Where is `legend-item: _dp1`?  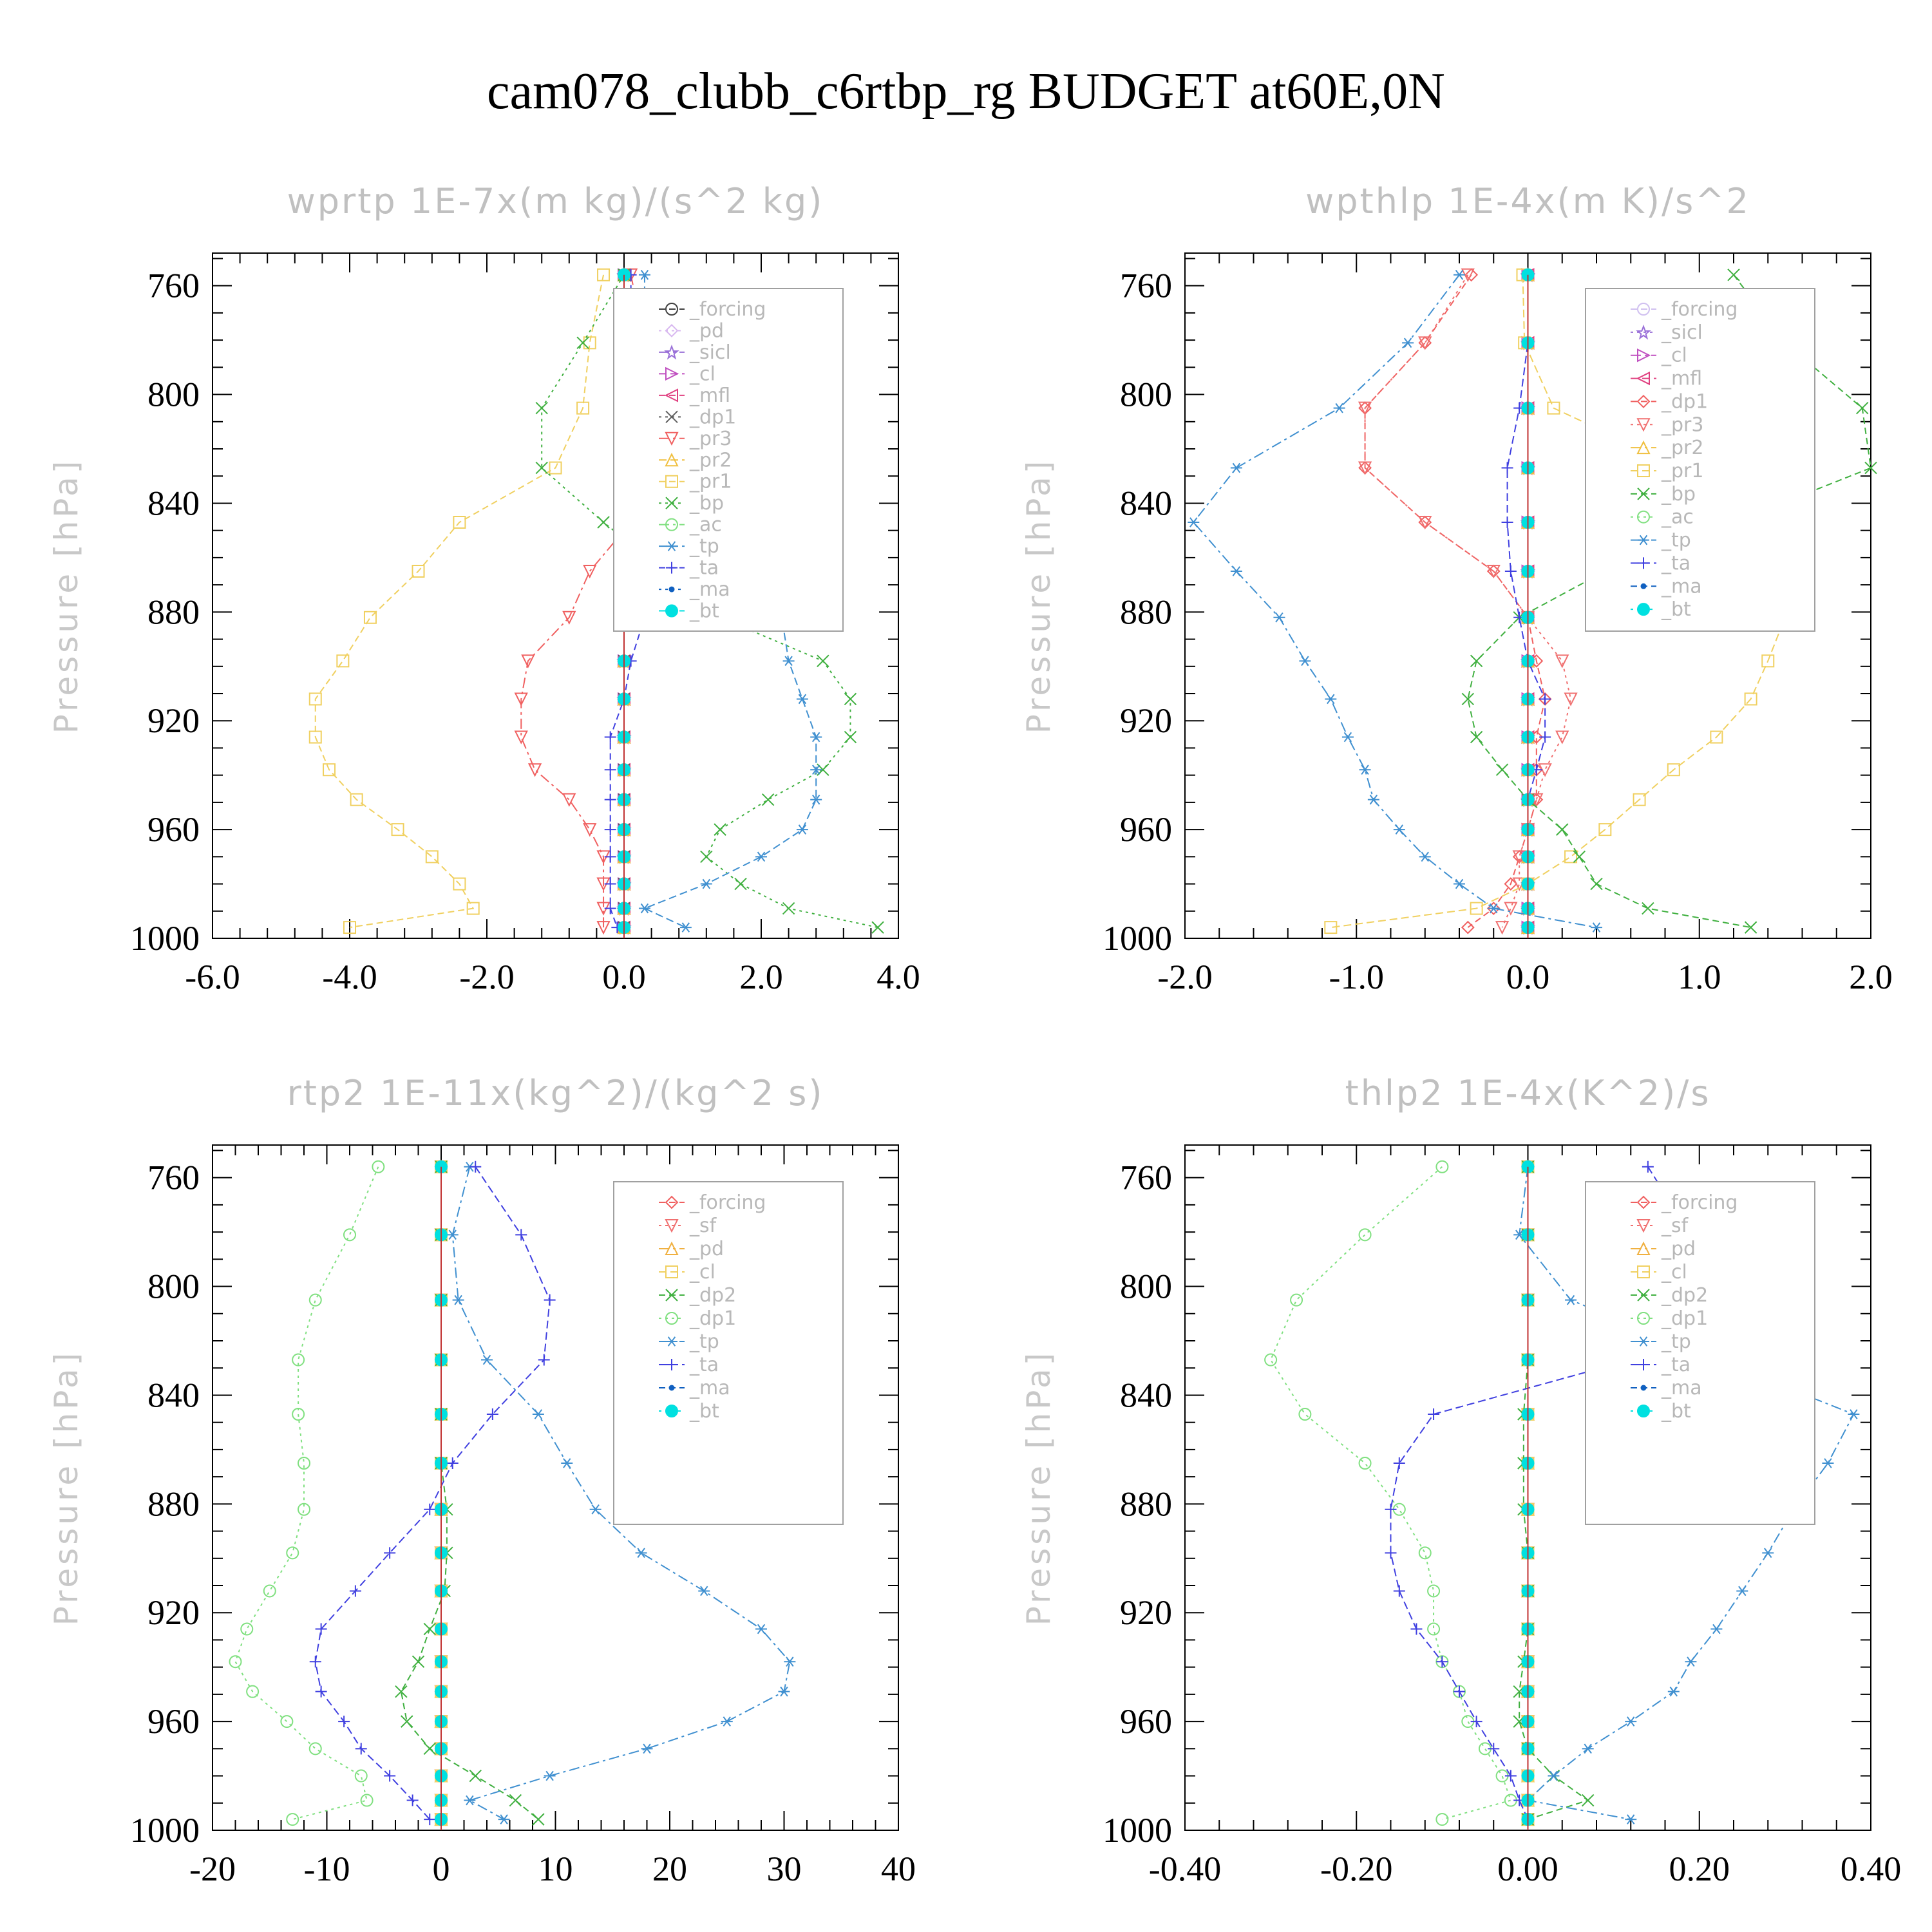 legend-item: _dp1 is located at coordinates (1669, 401).